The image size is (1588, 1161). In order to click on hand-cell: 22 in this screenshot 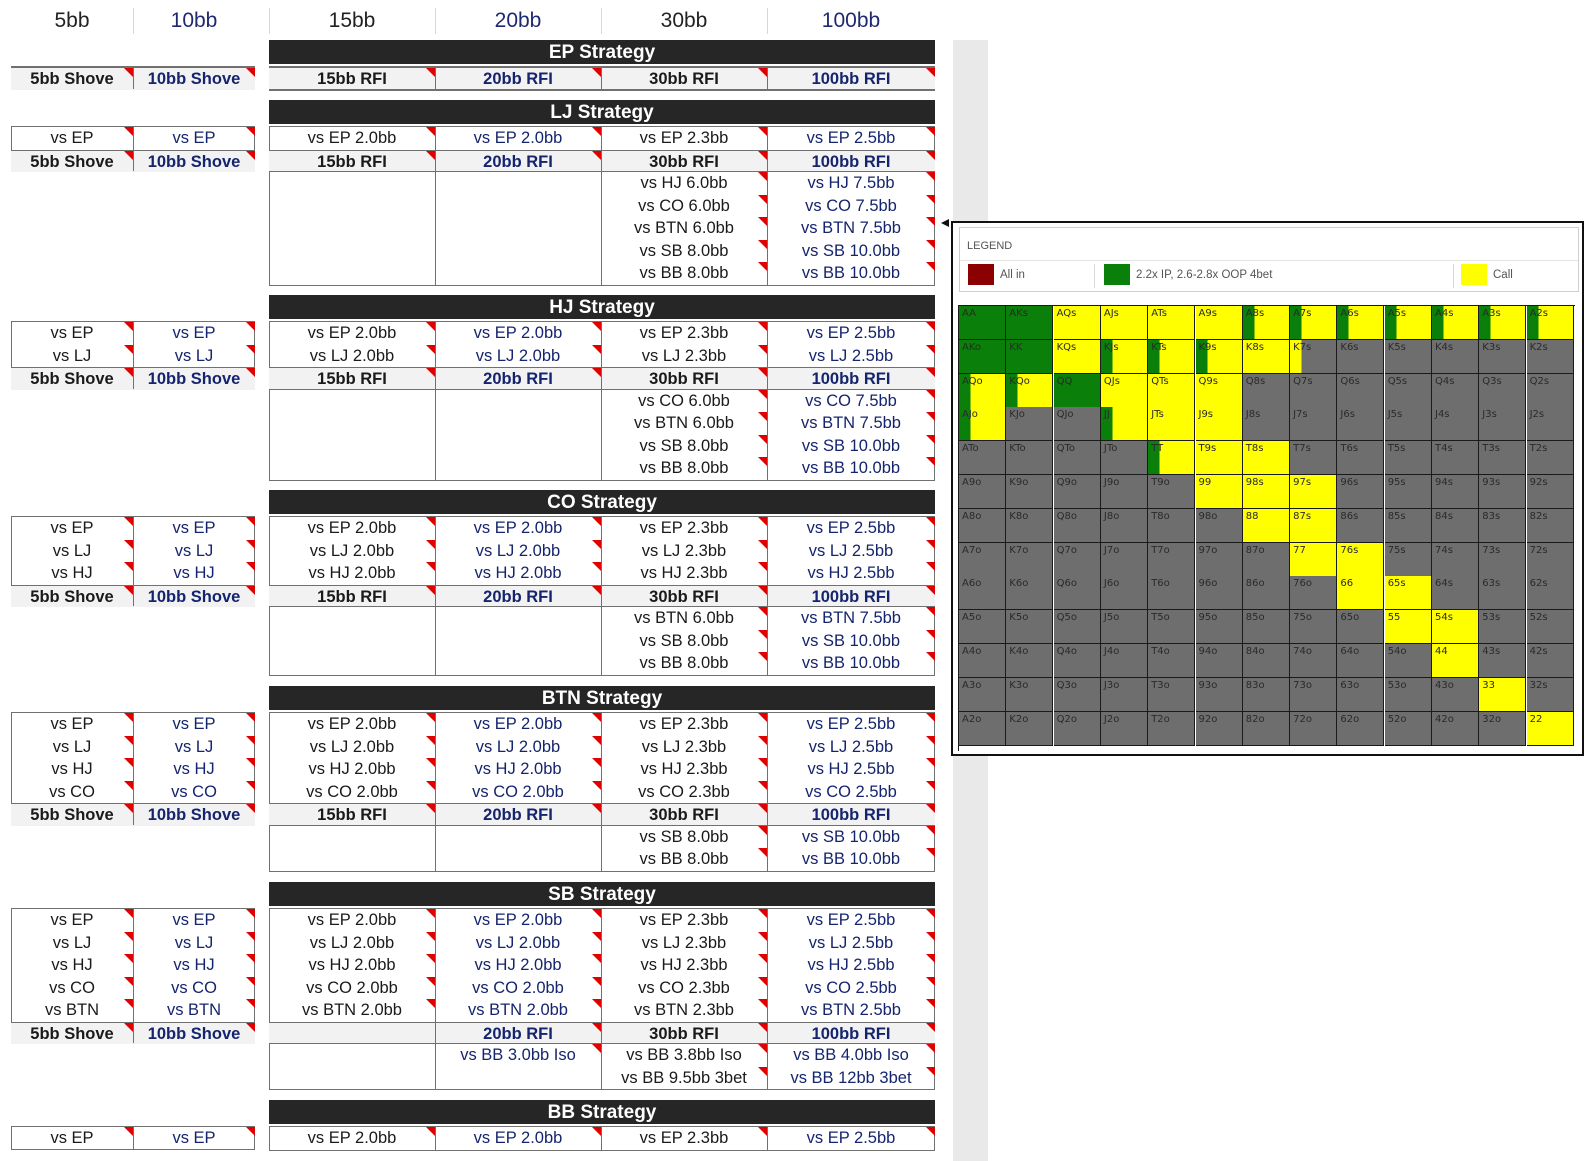, I will do `click(1550, 728)`.